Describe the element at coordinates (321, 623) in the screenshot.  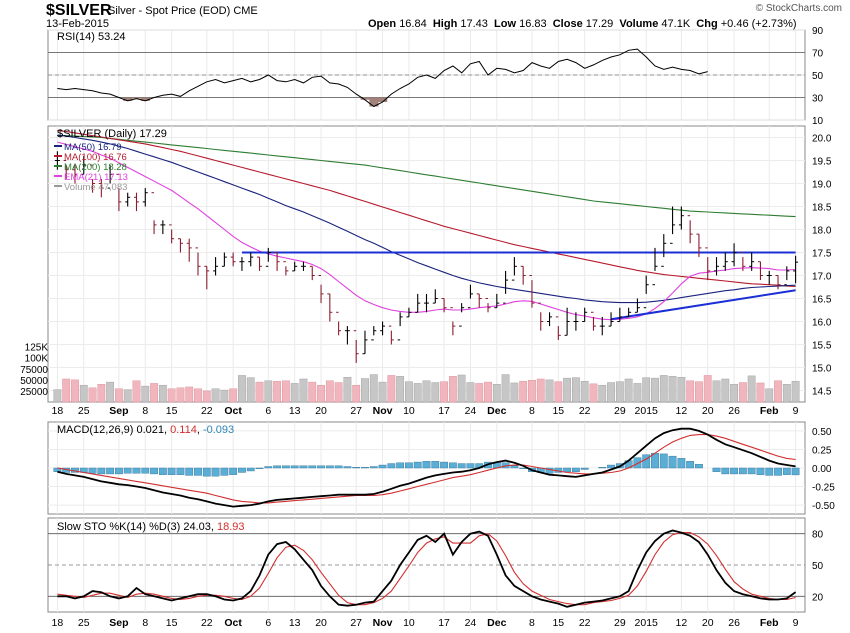
I see `sto-x-tick-label: 20` at that location.